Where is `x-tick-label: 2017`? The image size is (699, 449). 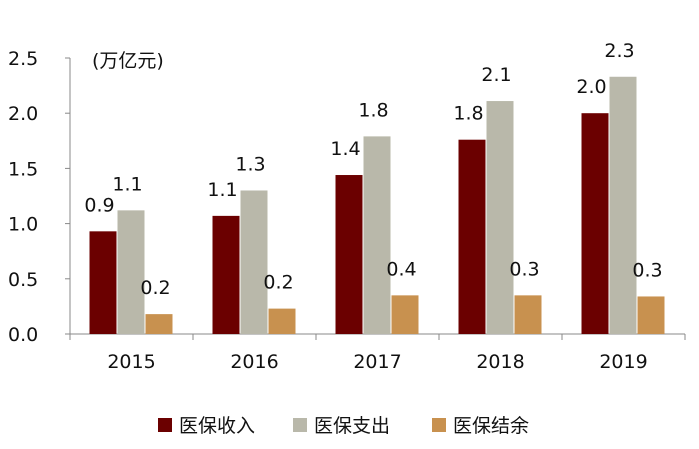 x-tick-label: 2017 is located at coordinates (377, 362).